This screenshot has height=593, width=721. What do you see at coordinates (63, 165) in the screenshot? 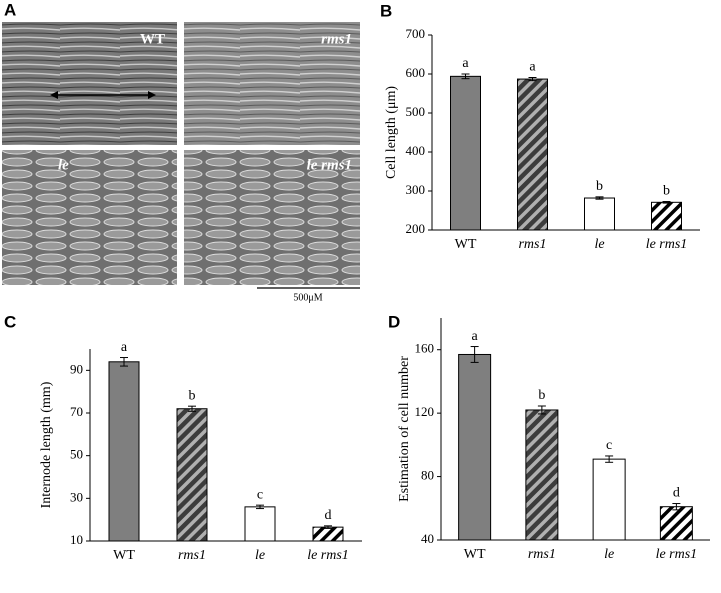
I see `micrograph-label: le` at bounding box center [63, 165].